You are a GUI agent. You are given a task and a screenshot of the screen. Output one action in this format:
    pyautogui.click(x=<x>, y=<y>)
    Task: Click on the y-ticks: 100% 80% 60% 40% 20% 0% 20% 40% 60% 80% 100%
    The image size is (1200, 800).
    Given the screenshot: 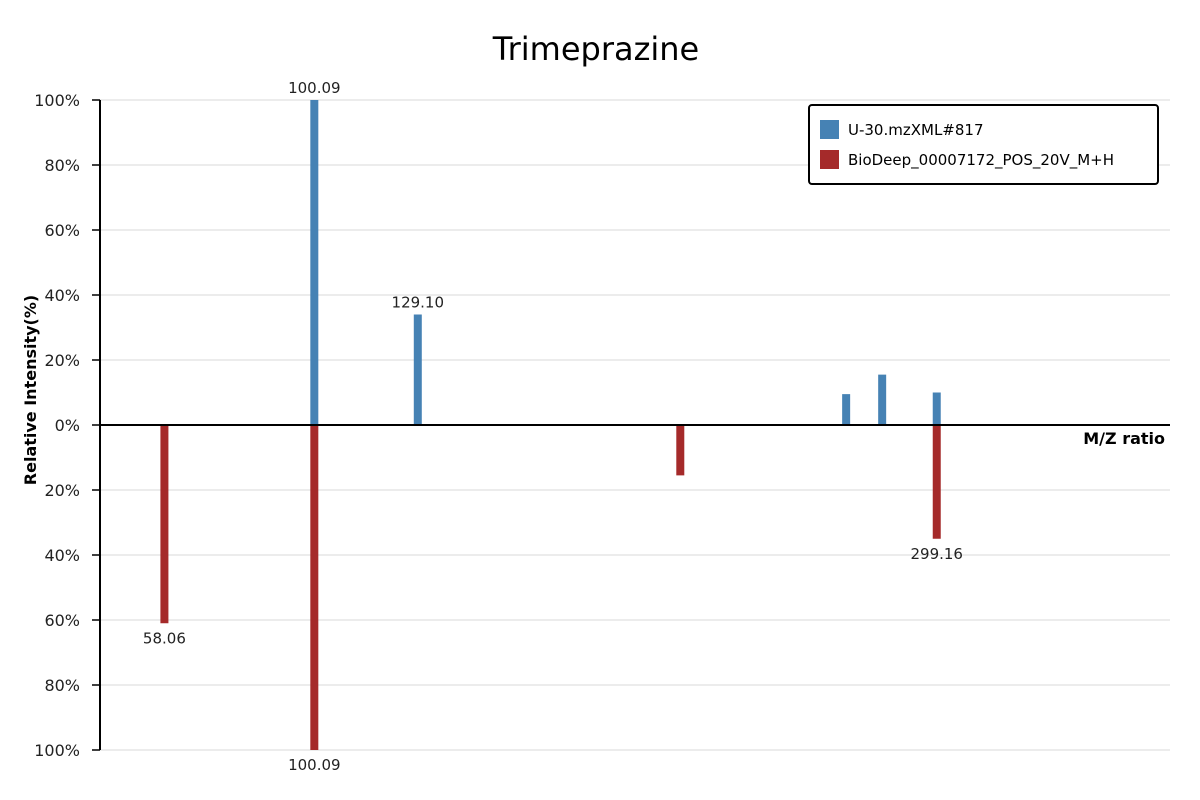 What is the action you would take?
    pyautogui.click(x=67, y=425)
    